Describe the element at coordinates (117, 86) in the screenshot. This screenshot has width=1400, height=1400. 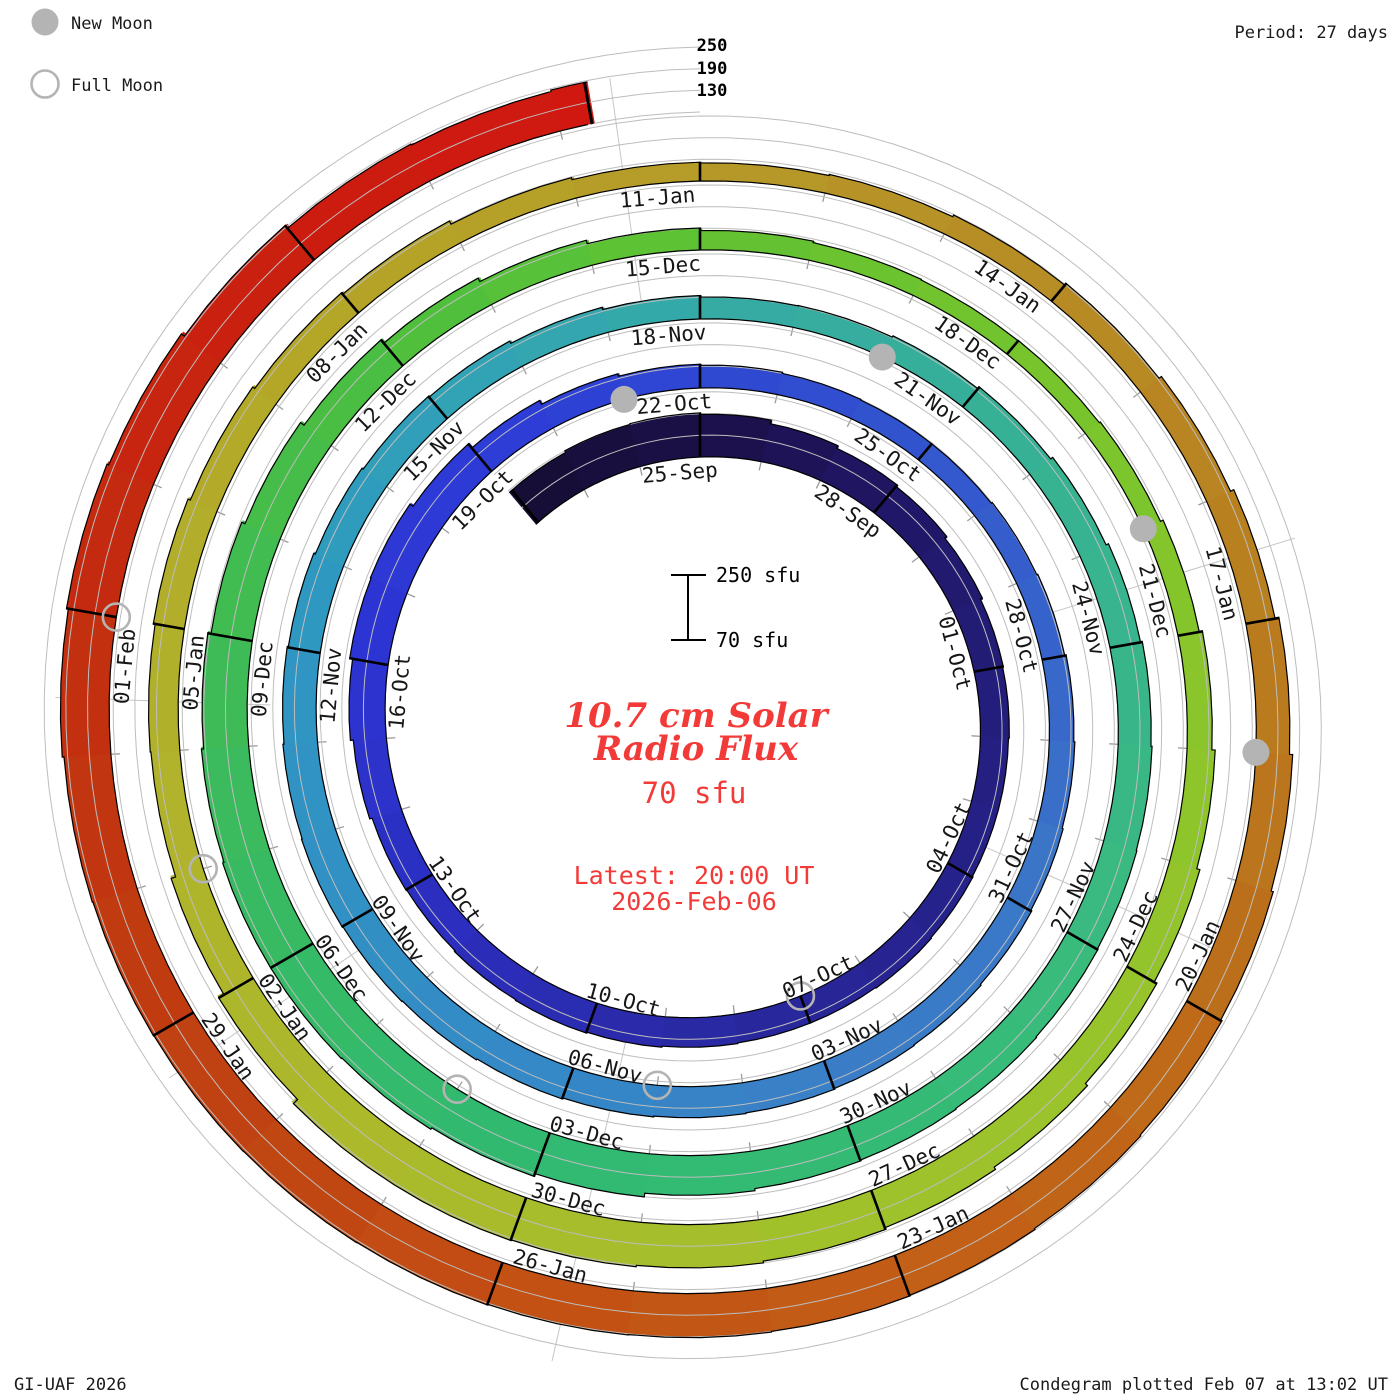
I see `full-moon-label: Full Moon` at that location.